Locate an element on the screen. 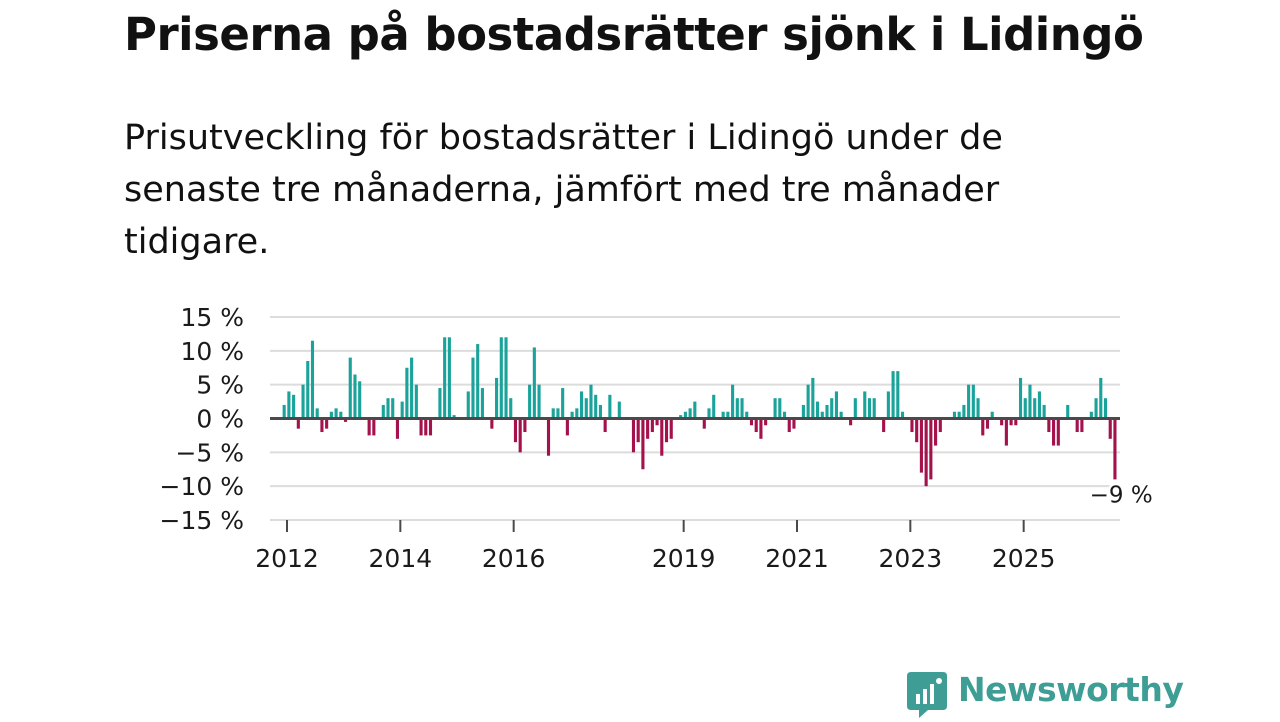 The image size is (1280, 722). x-tick-label: 2019 is located at coordinates (684, 558).